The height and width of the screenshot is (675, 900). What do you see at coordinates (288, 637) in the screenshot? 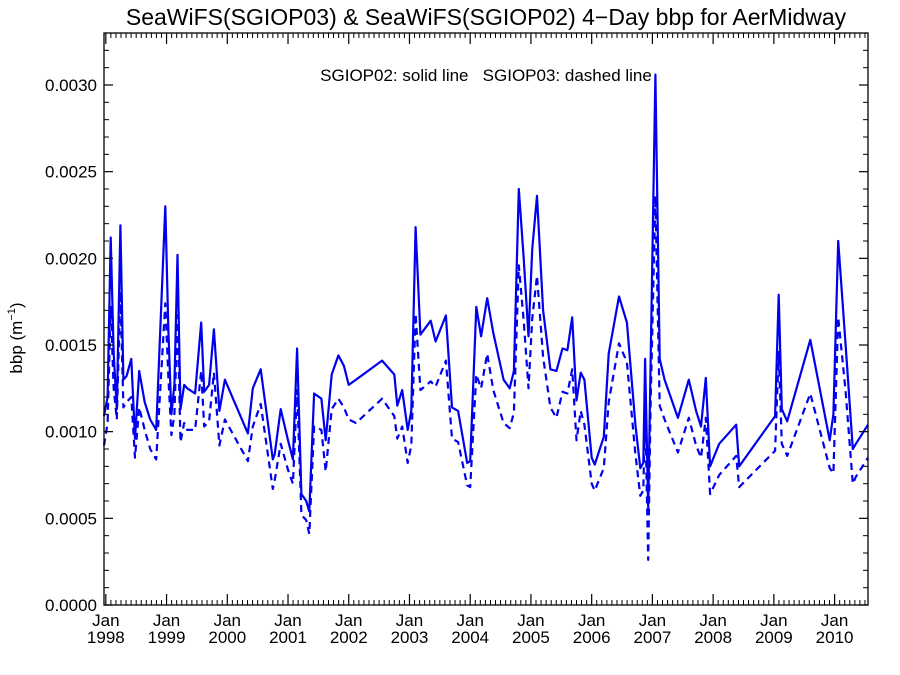
I see `x-tick-label-year: 2001` at bounding box center [288, 637].